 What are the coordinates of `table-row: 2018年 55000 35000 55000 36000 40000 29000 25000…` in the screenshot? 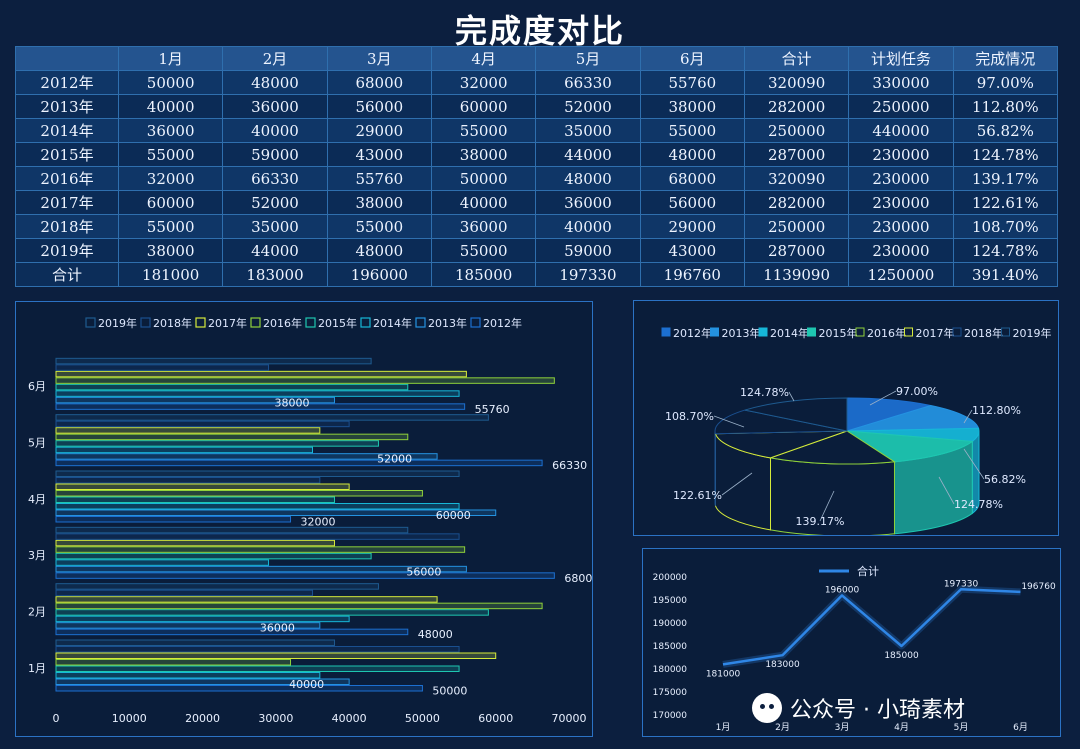 It's located at (537, 226).